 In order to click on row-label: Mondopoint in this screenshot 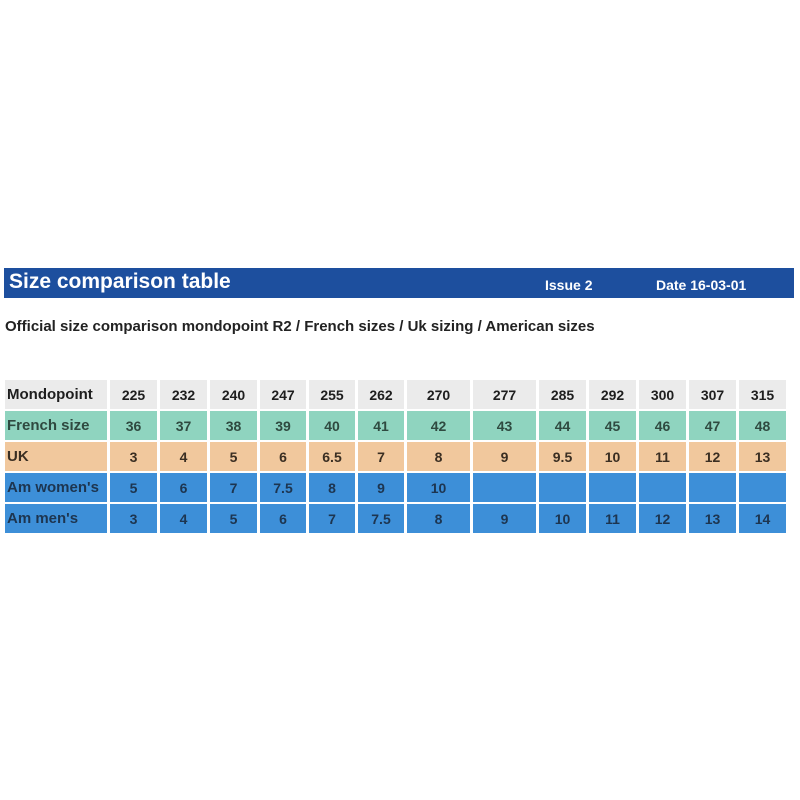, I will do `click(56, 394)`.